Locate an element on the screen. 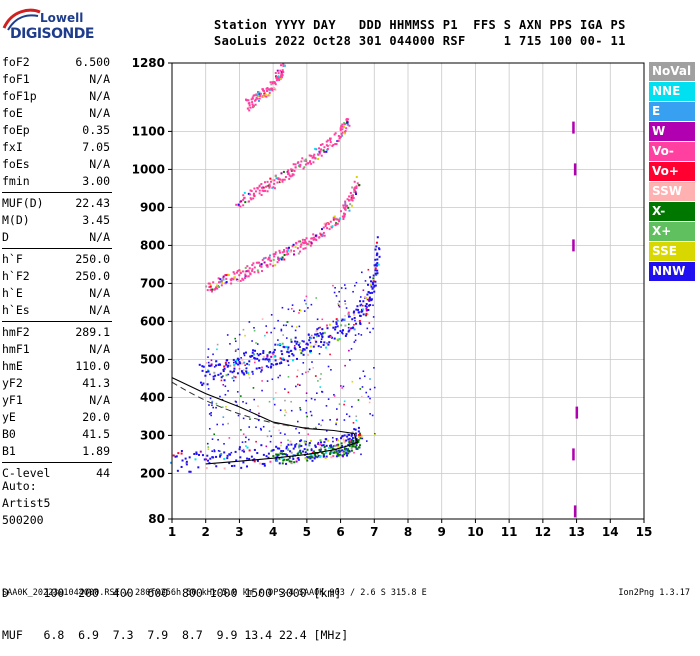  param-value: 289.1 is located at coordinates (92, 332).